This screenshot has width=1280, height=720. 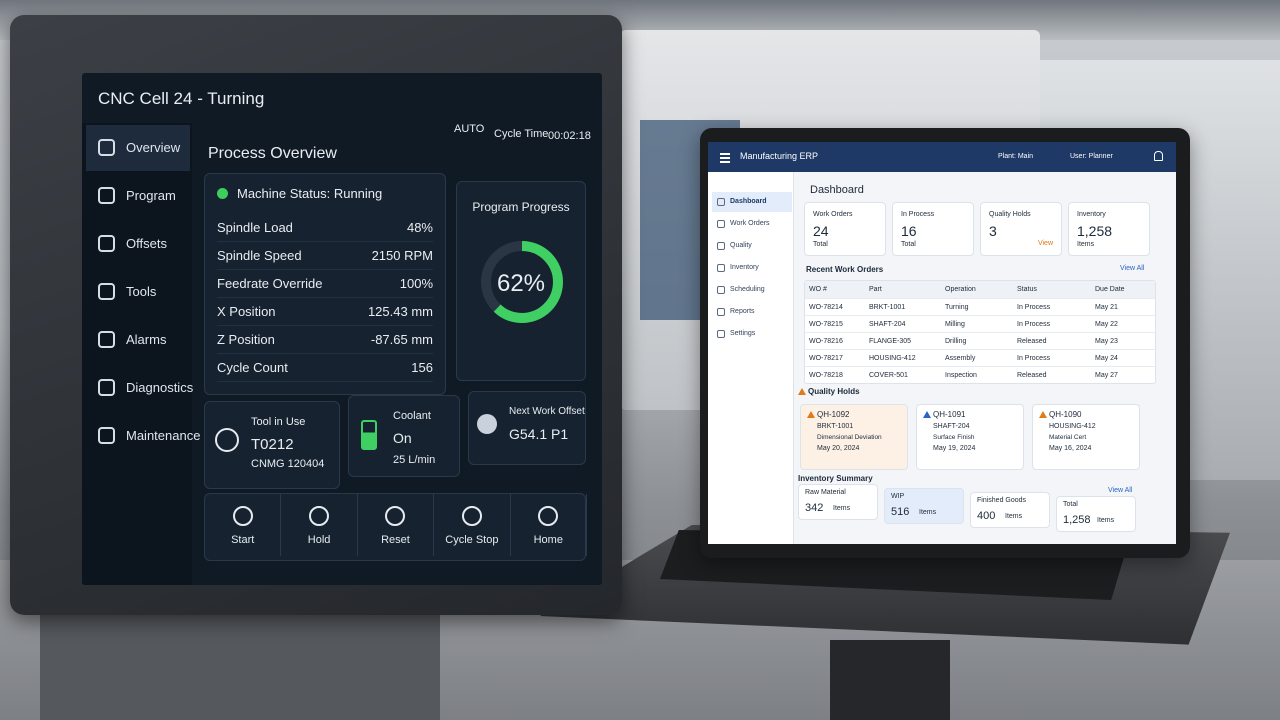 I want to click on inventory-value: 400, so click(x=986, y=516).